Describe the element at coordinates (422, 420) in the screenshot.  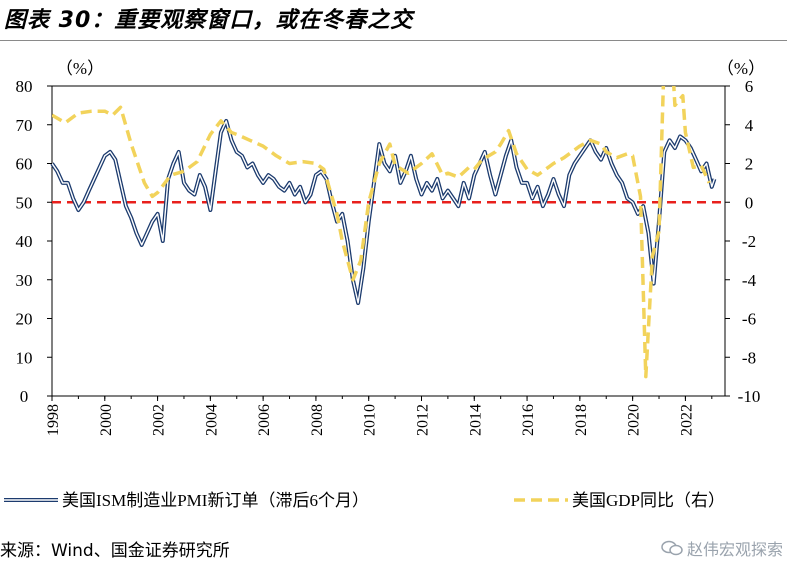
I see `x-tick-label: 2012` at that location.